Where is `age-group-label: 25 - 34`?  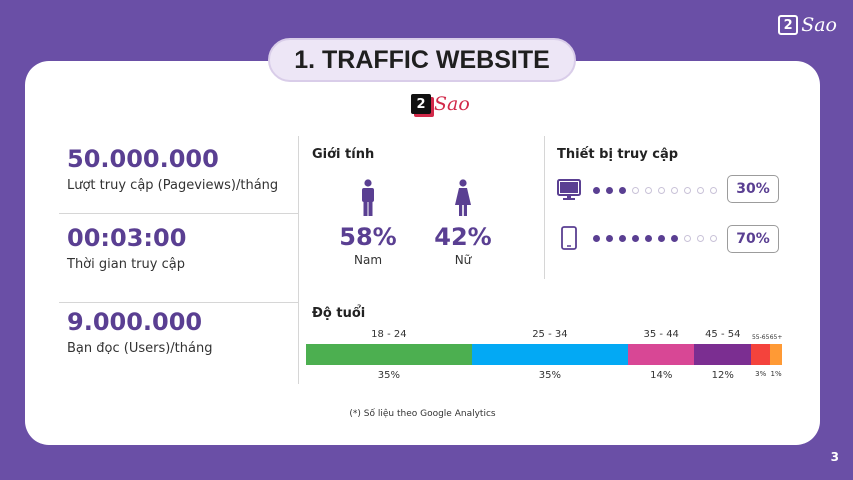 age-group-label: 25 - 34 is located at coordinates (550, 334).